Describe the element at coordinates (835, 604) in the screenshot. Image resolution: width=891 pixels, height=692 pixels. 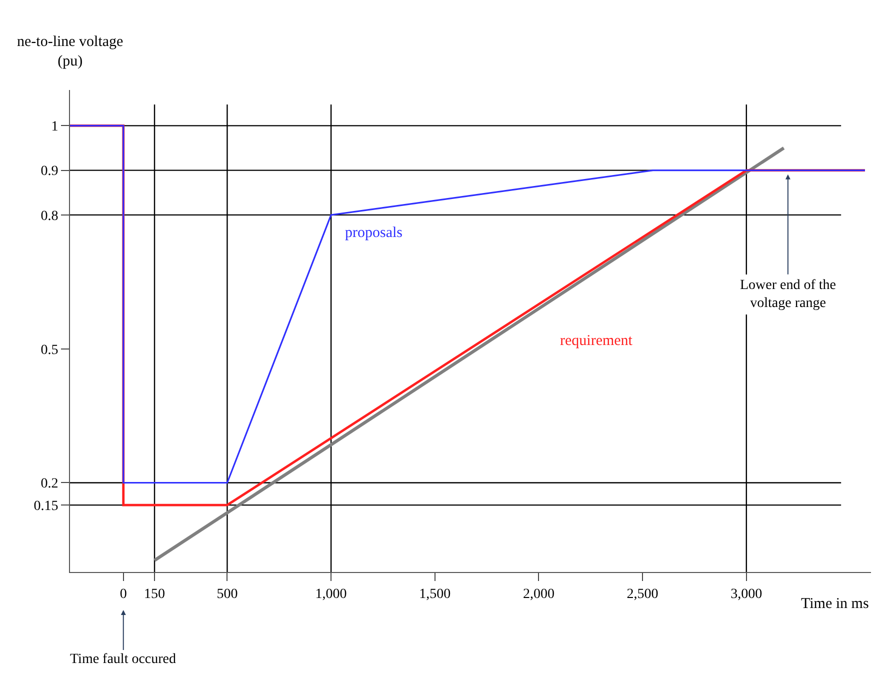
I see `x-axis-title: Time in ms` at that location.